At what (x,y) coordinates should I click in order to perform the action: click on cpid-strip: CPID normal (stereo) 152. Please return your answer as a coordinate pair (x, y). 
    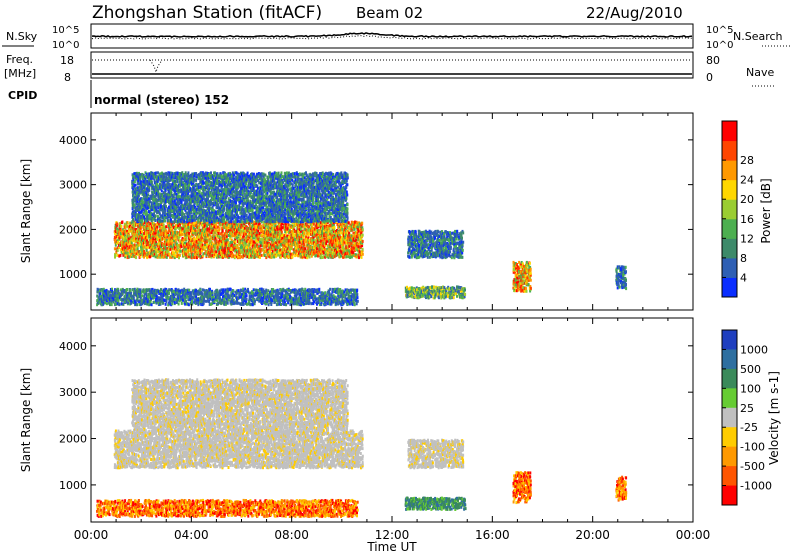
    Looking at the image, I should click on (118, 94).